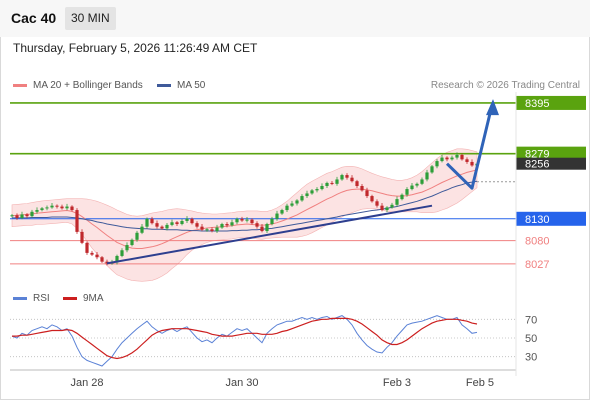 The image size is (590, 400). What do you see at coordinates (191, 85) in the screenshot?
I see `legend-ma50-label: MA 50` at bounding box center [191, 85].